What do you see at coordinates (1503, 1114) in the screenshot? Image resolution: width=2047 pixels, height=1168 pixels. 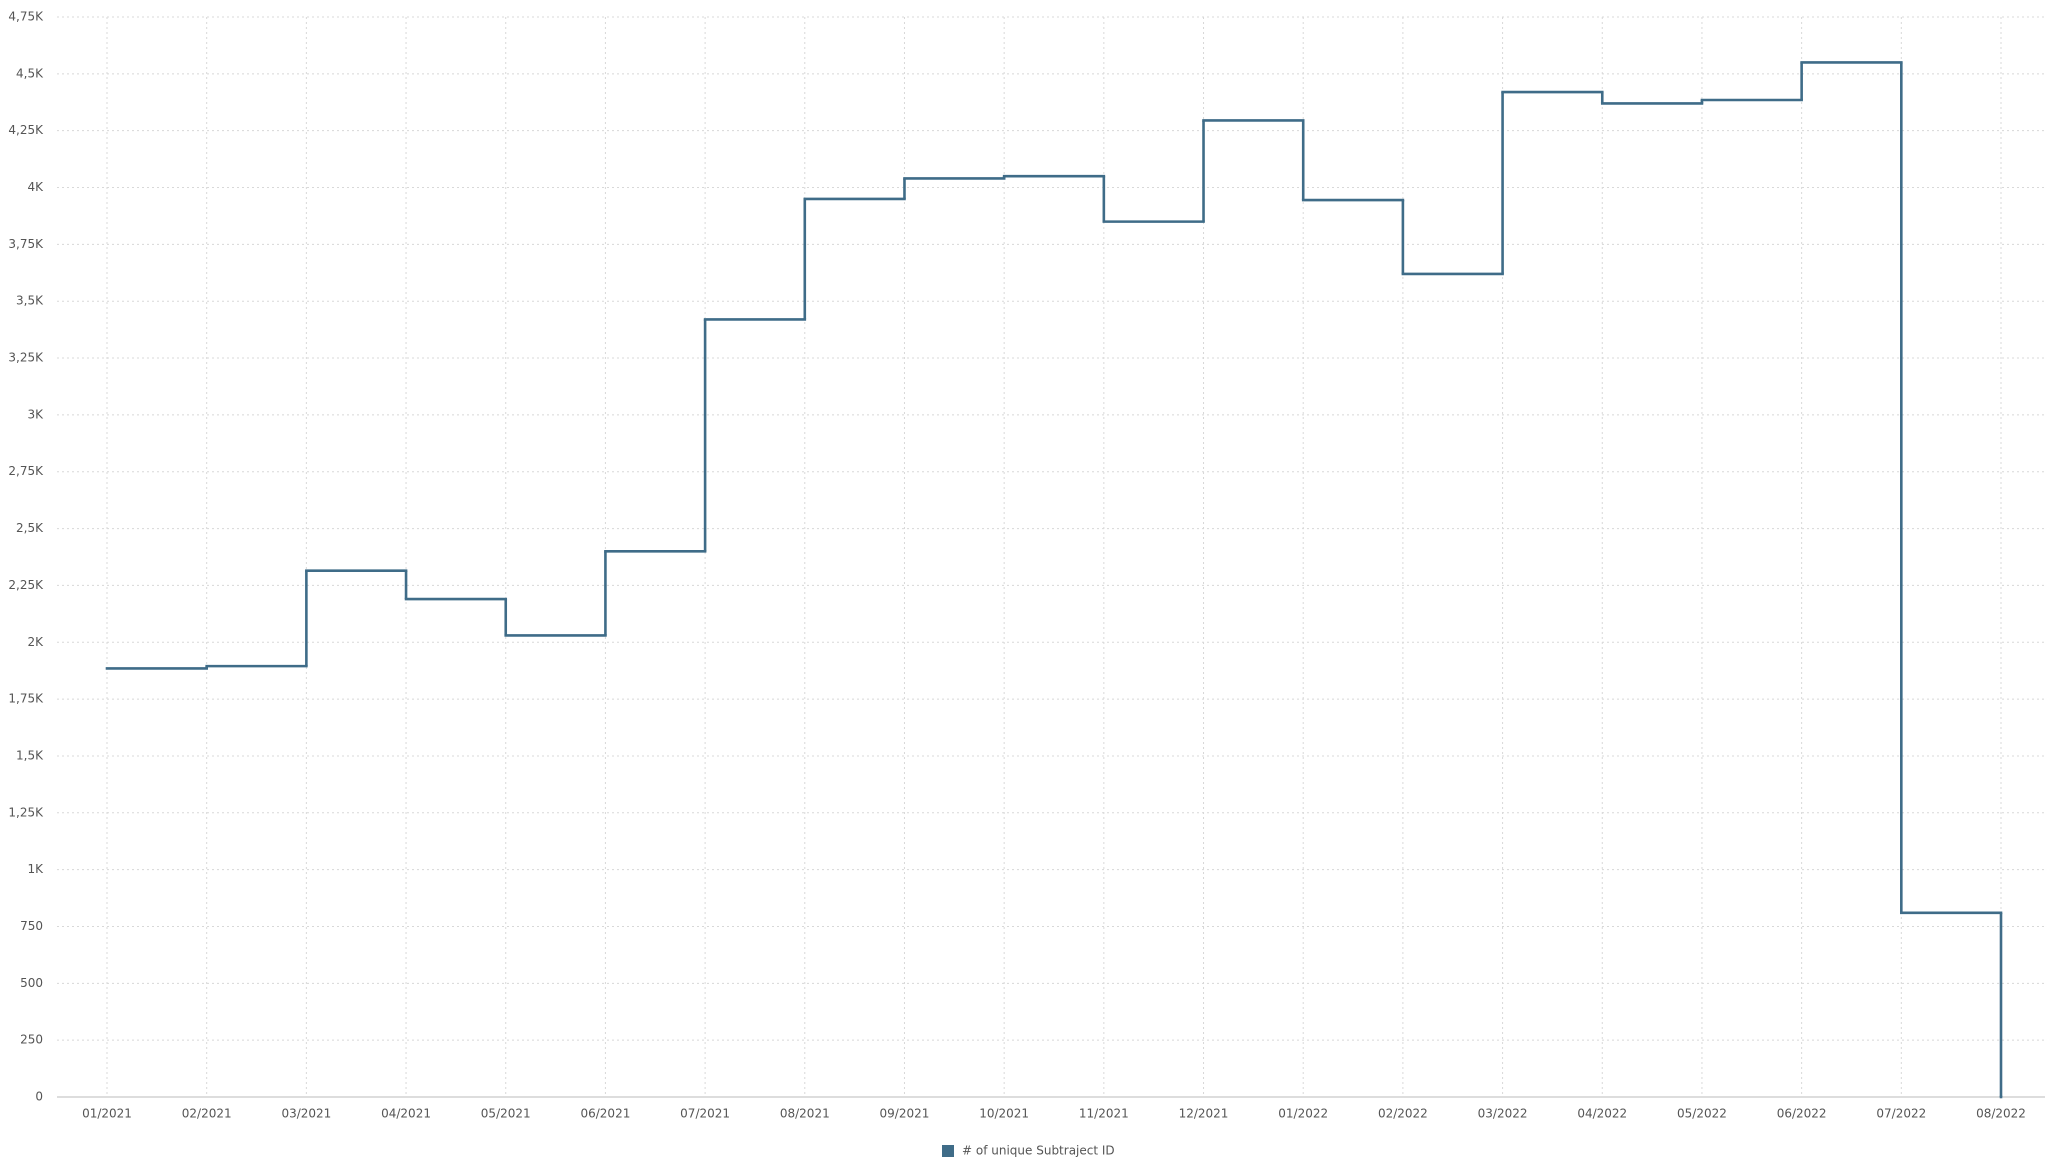 I see `x-tick-label: 03/2022` at bounding box center [1503, 1114].